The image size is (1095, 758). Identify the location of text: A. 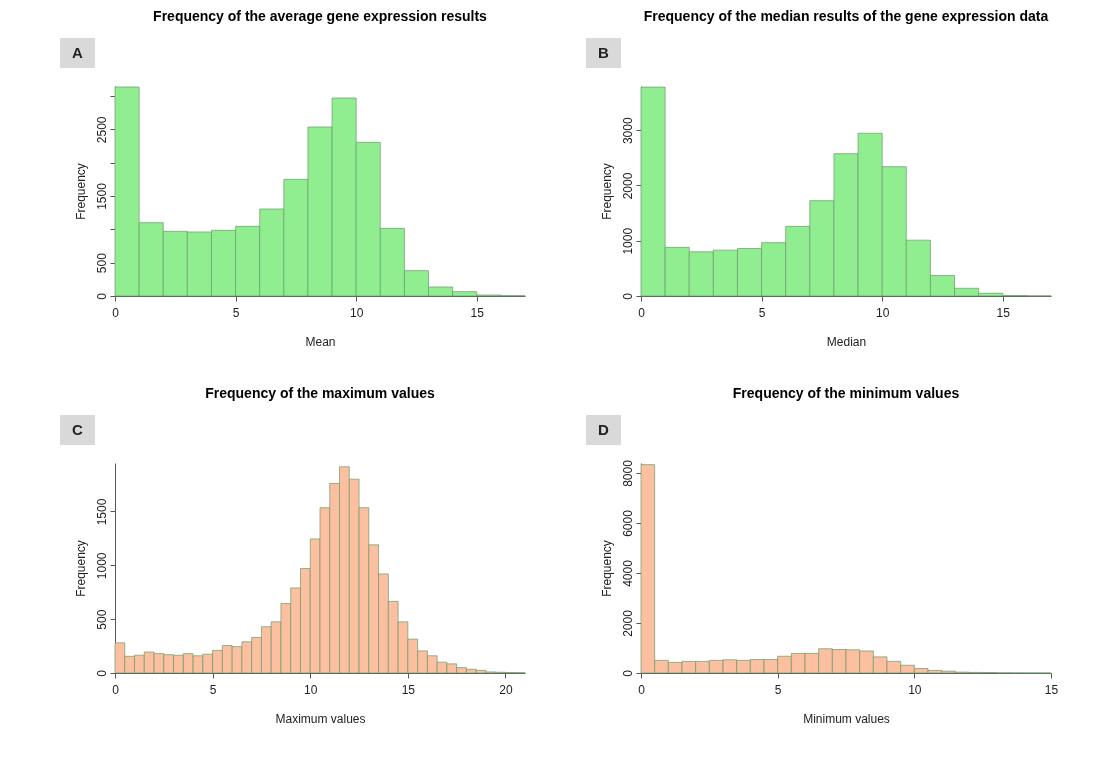
(78, 52).